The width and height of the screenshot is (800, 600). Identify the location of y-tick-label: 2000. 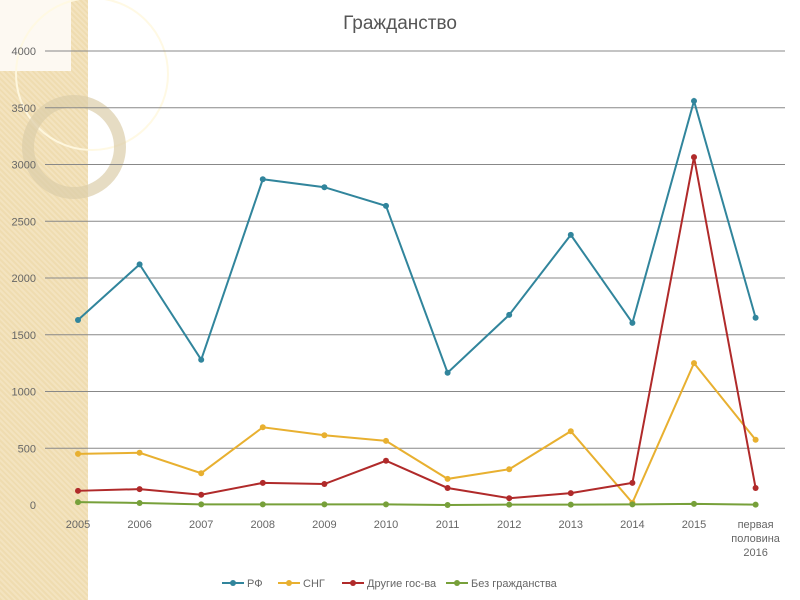
(24, 279).